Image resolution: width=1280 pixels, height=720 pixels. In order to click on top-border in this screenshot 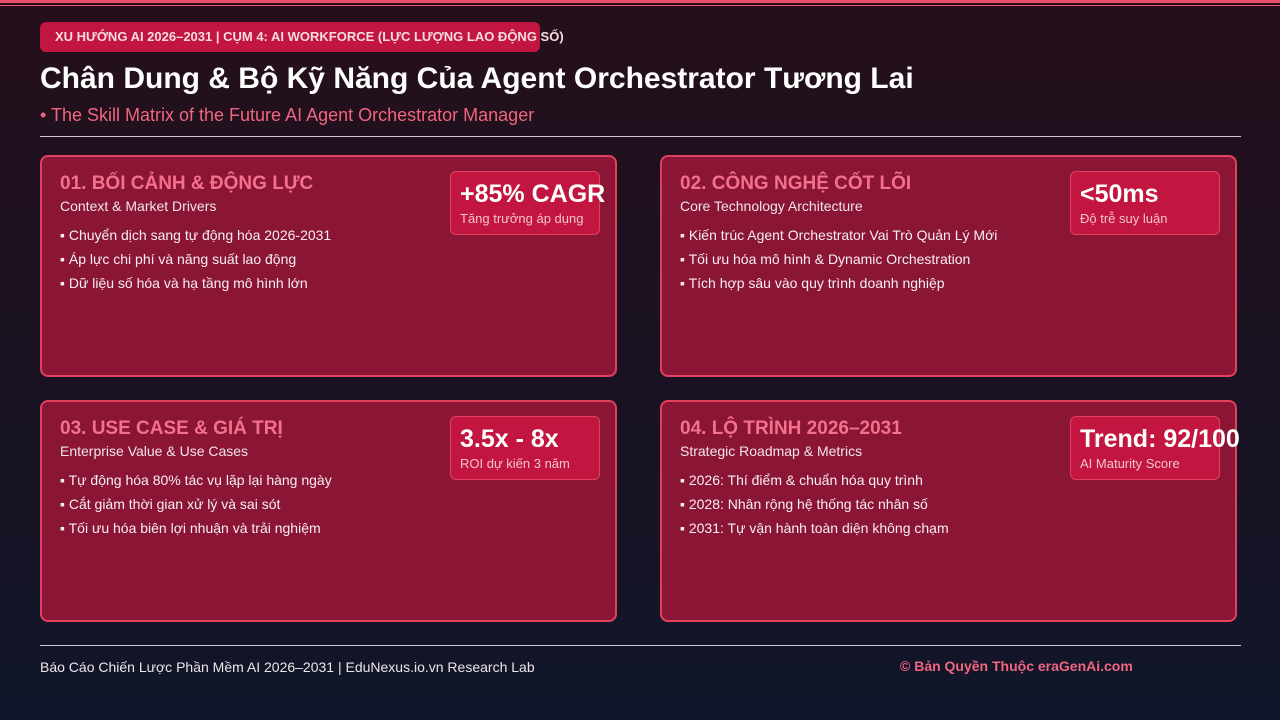, I will do `click(640, 1)`.